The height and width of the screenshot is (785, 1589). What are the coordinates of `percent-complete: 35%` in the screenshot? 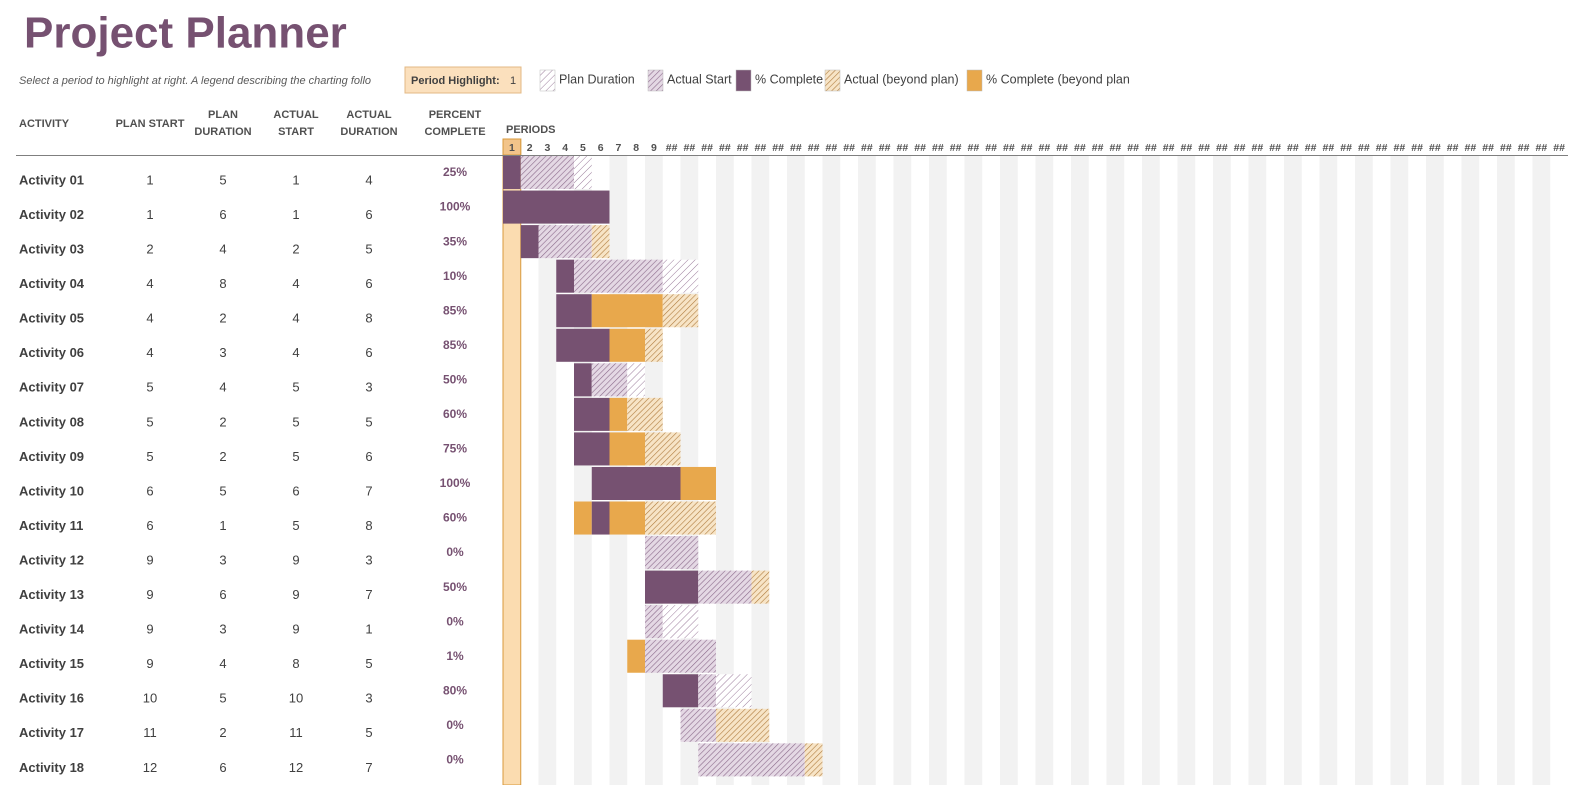 It's located at (455, 241).